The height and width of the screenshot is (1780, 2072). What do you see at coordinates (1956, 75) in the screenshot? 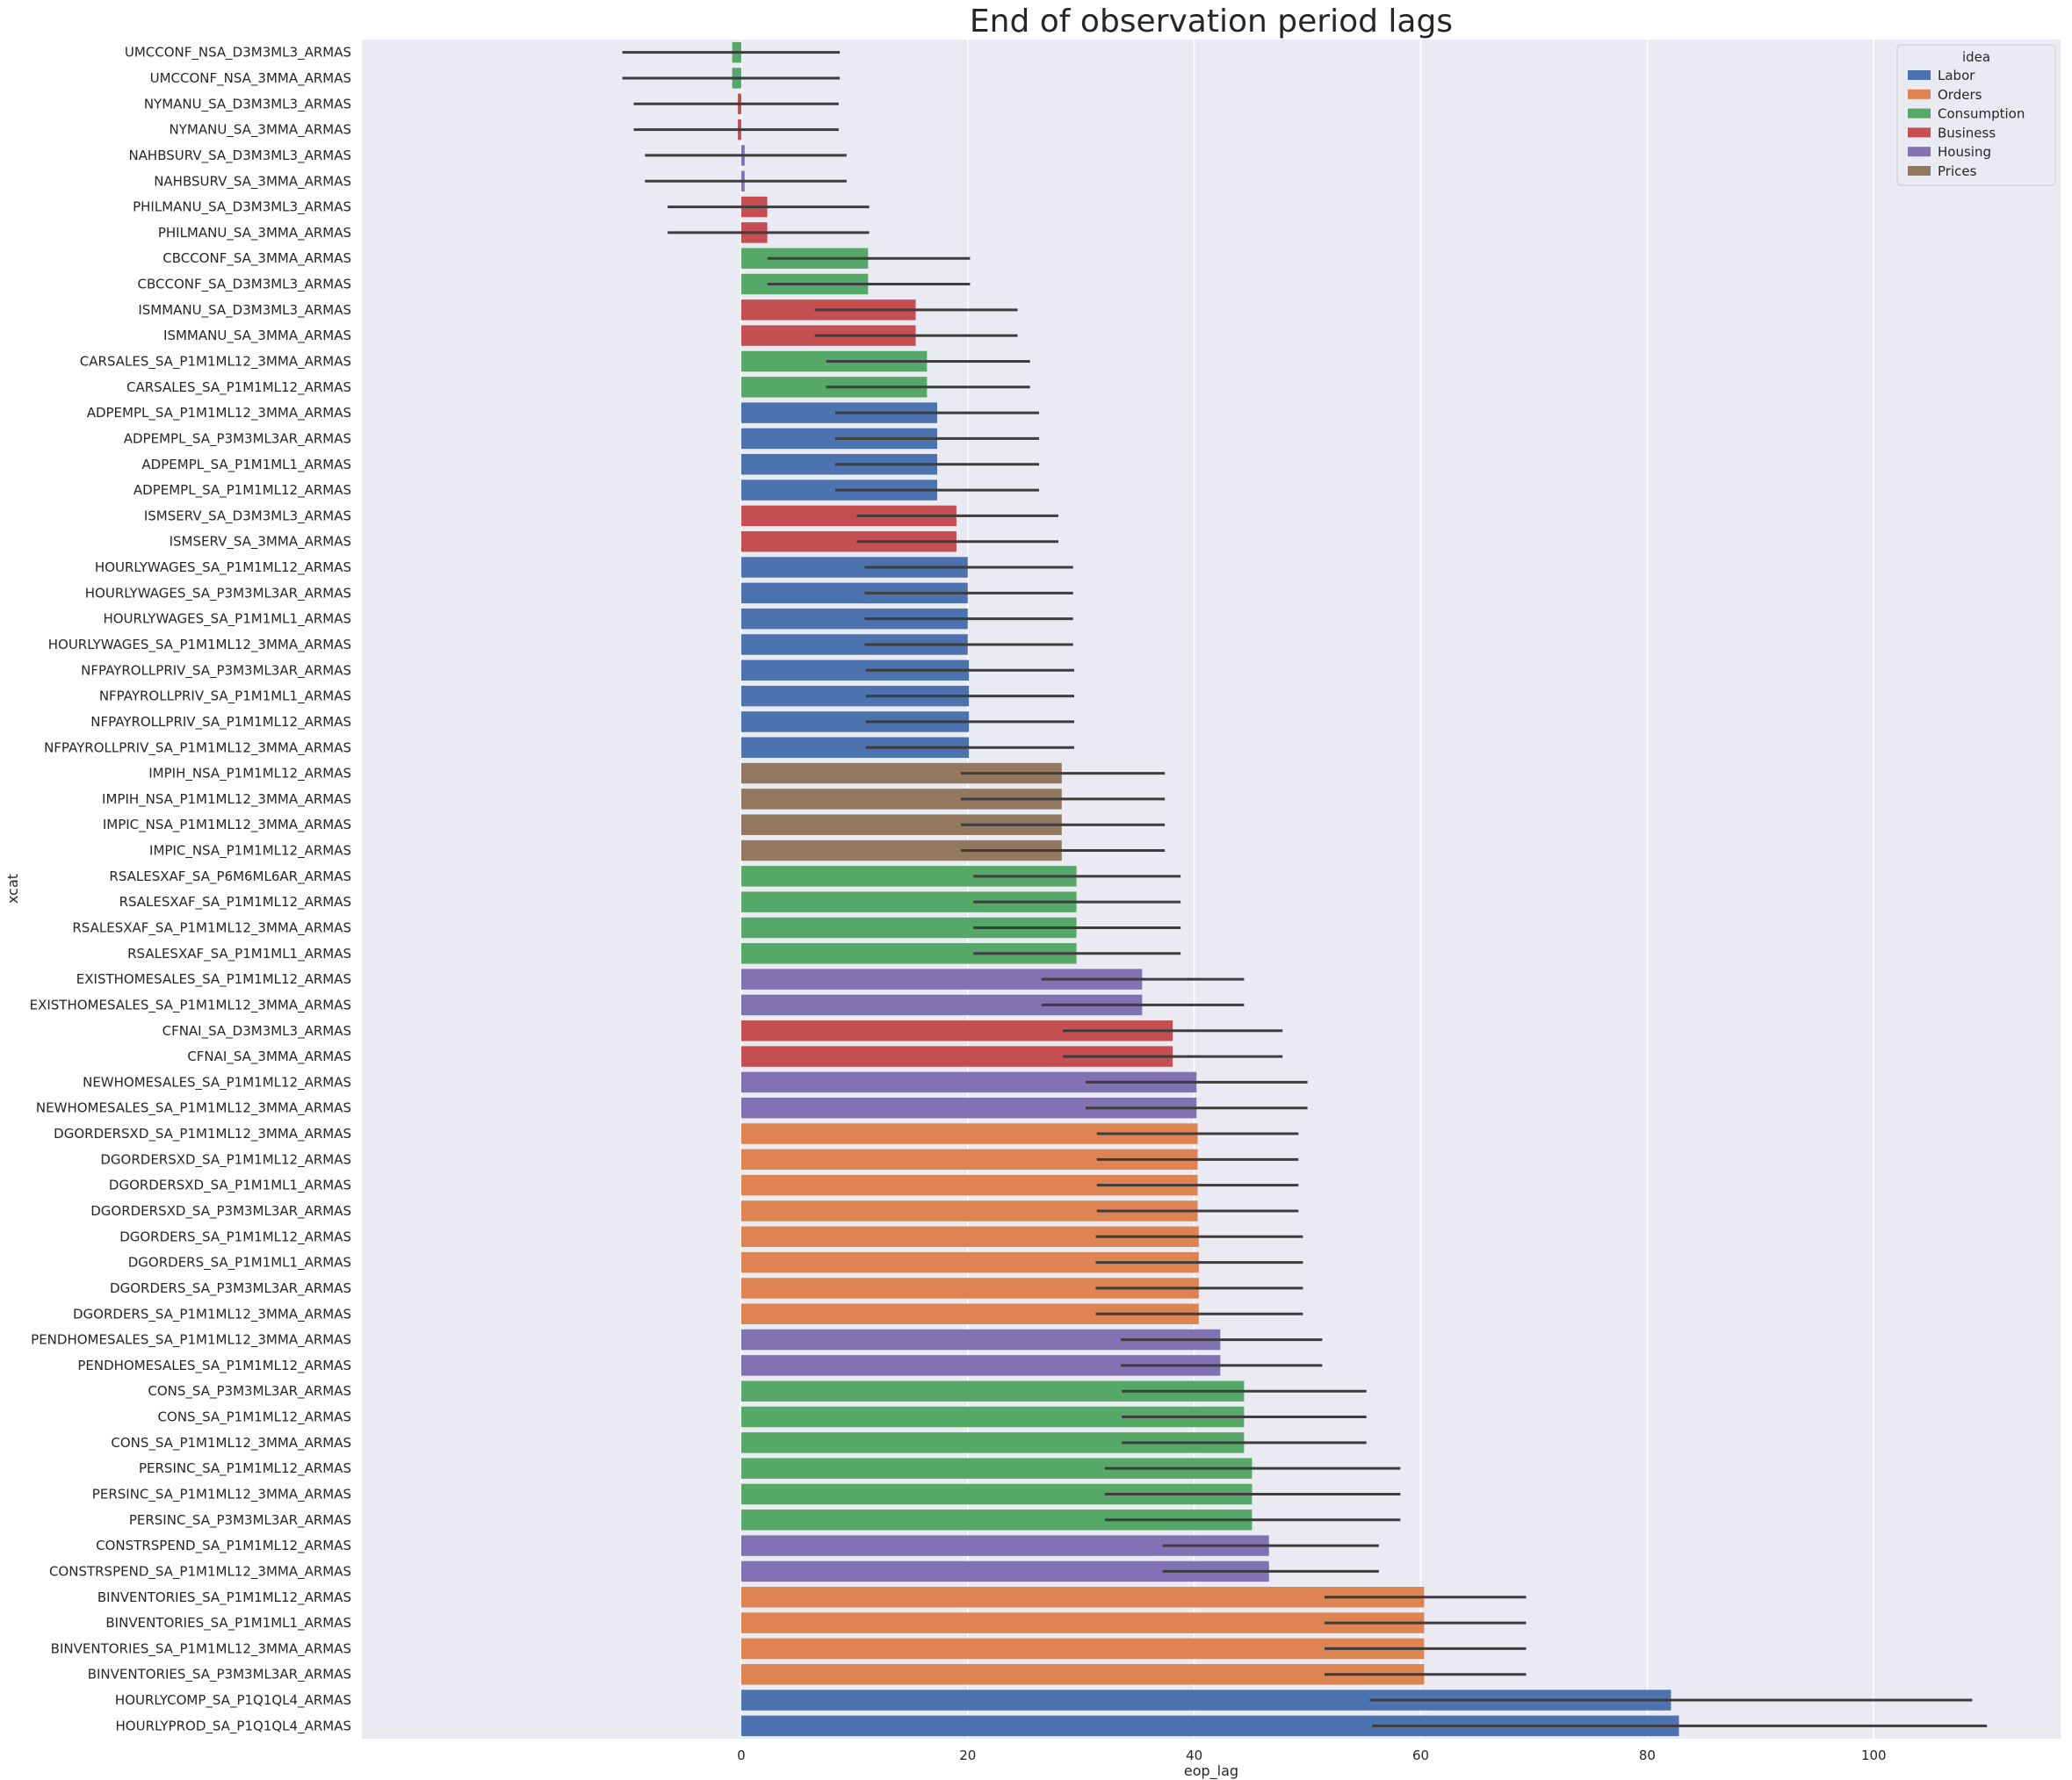
I see `legend-label: Labor` at bounding box center [1956, 75].